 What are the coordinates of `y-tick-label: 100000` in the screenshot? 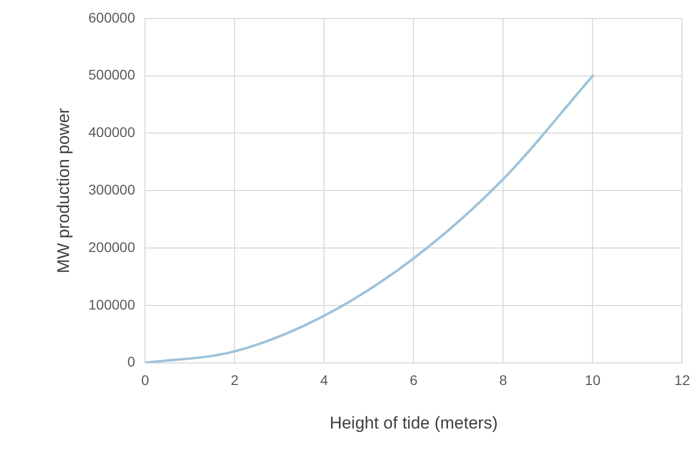 It's located at (112, 304).